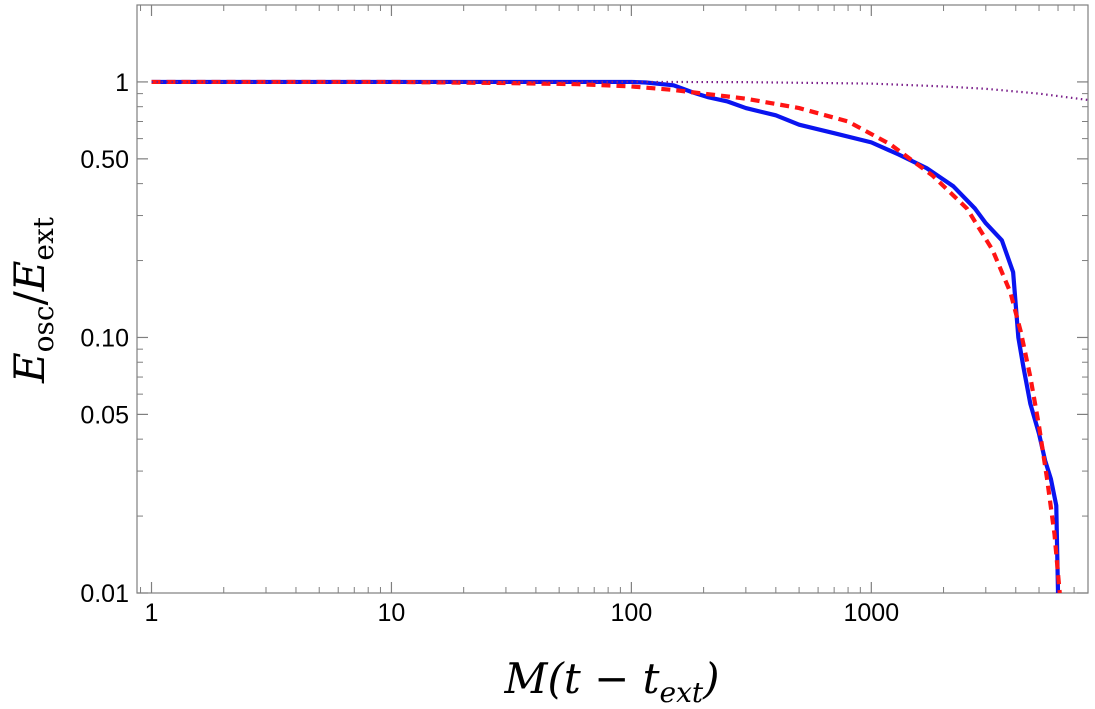 The height and width of the screenshot is (709, 1095). I want to click on x-tick-labels: 1 10 100 1000, so click(522, 613).